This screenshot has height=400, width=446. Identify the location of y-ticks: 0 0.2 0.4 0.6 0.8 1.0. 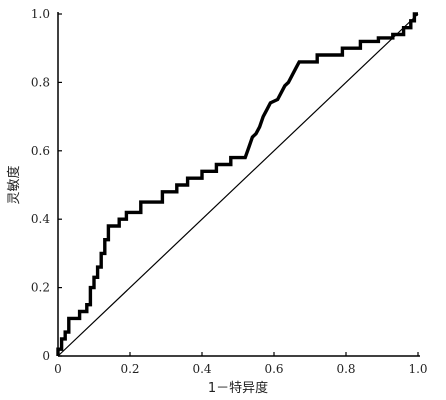
(46, 185).